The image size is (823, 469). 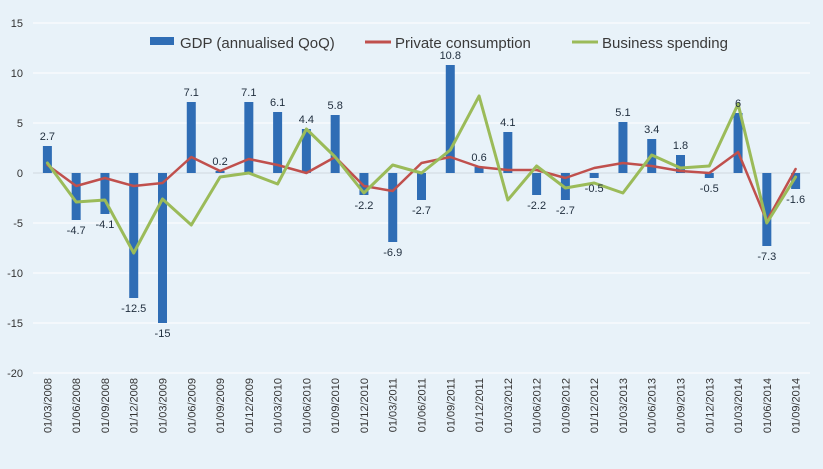 I want to click on y-tick-label: -20, so click(x=15, y=374).